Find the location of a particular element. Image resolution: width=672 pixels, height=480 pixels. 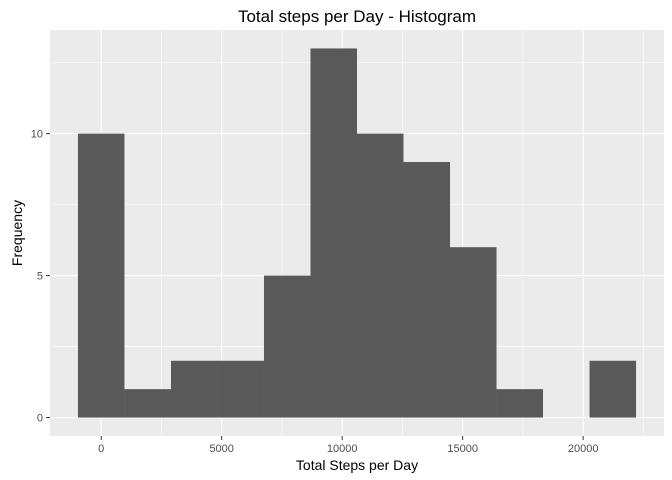

x-tick-label: 5000 is located at coordinates (221, 449).